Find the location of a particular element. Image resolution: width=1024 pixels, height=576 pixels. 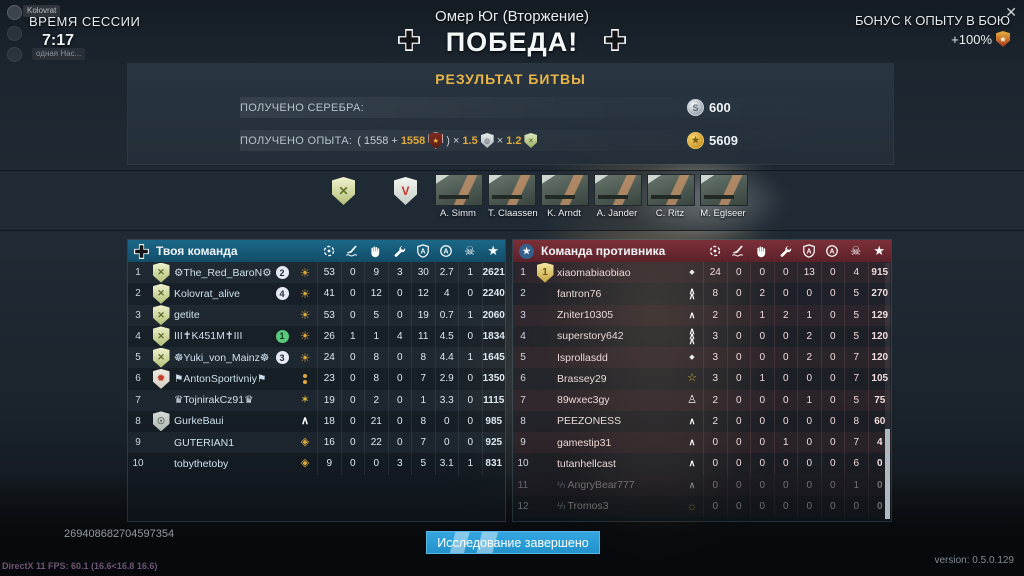

stat-value: 2 is located at coordinates (715, 421).